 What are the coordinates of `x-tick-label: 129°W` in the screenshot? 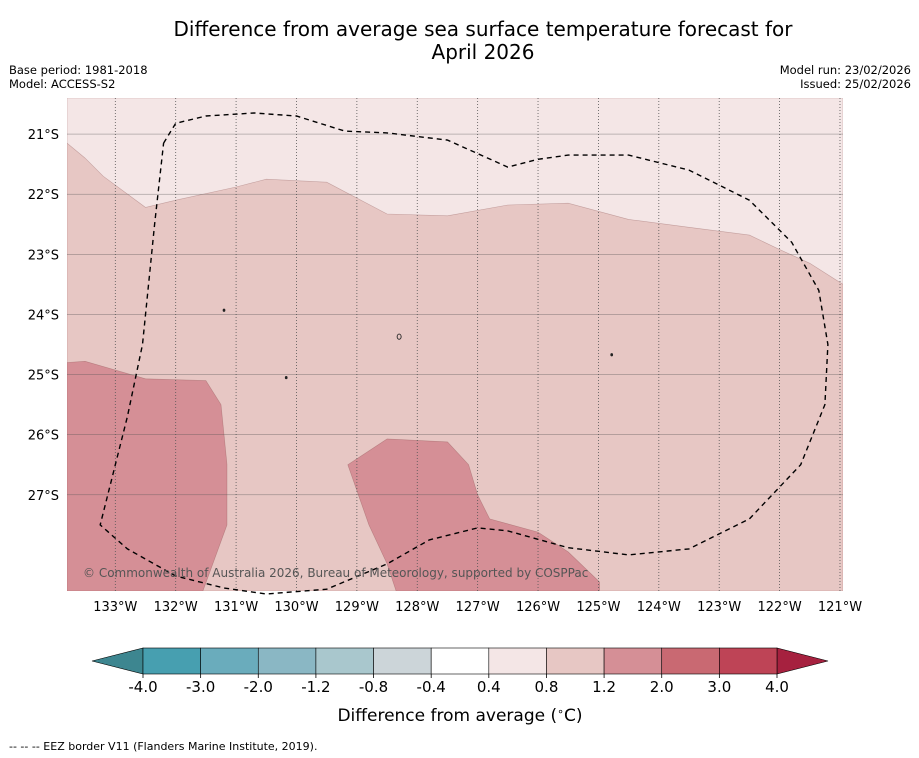 It's located at (357, 607).